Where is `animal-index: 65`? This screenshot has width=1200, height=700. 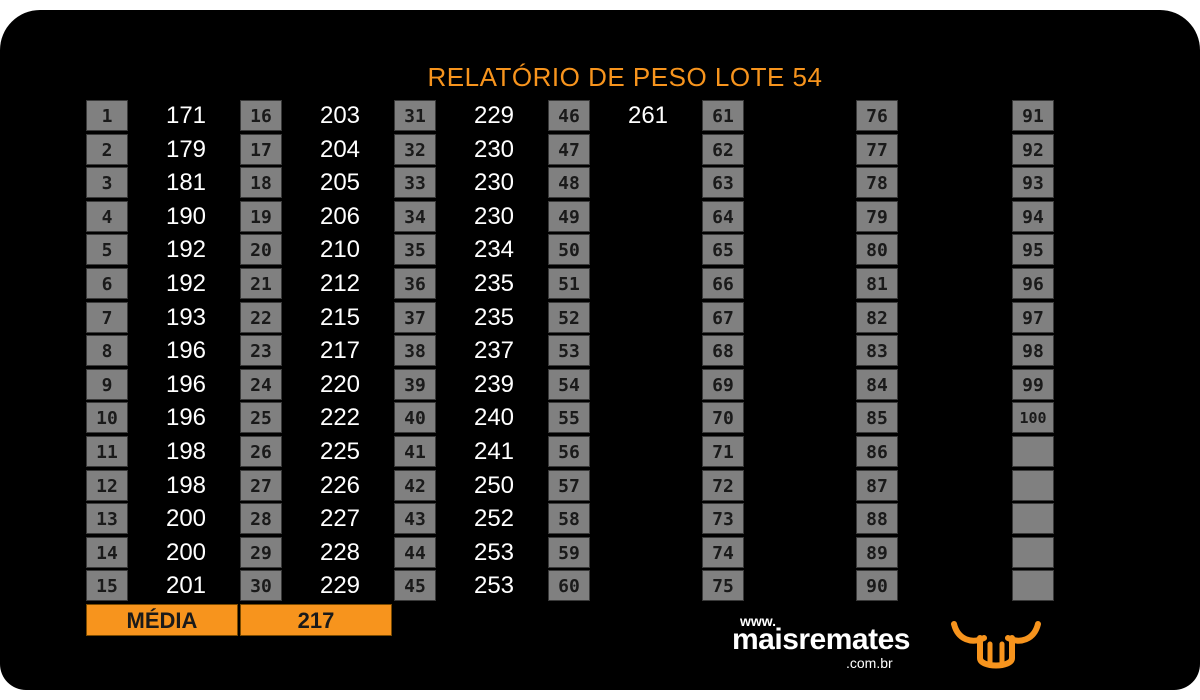 animal-index: 65 is located at coordinates (723, 250).